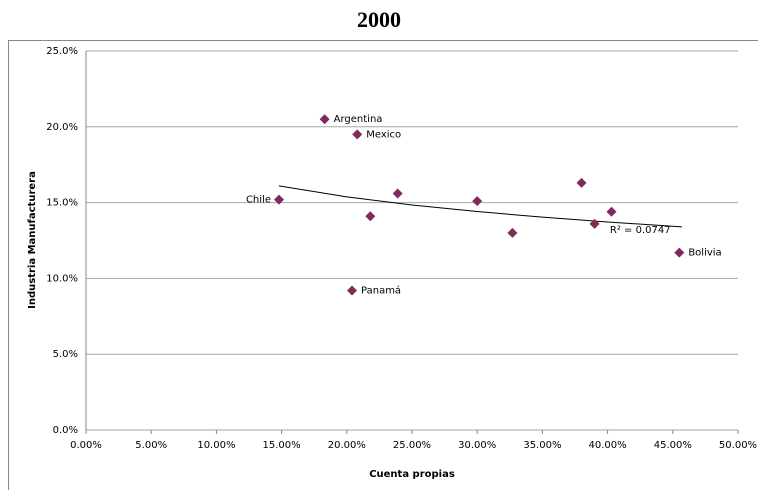 This screenshot has height=490, width=758. Describe the element at coordinates (62, 51) in the screenshot. I see `y-tick-label: 25.0%` at that location.